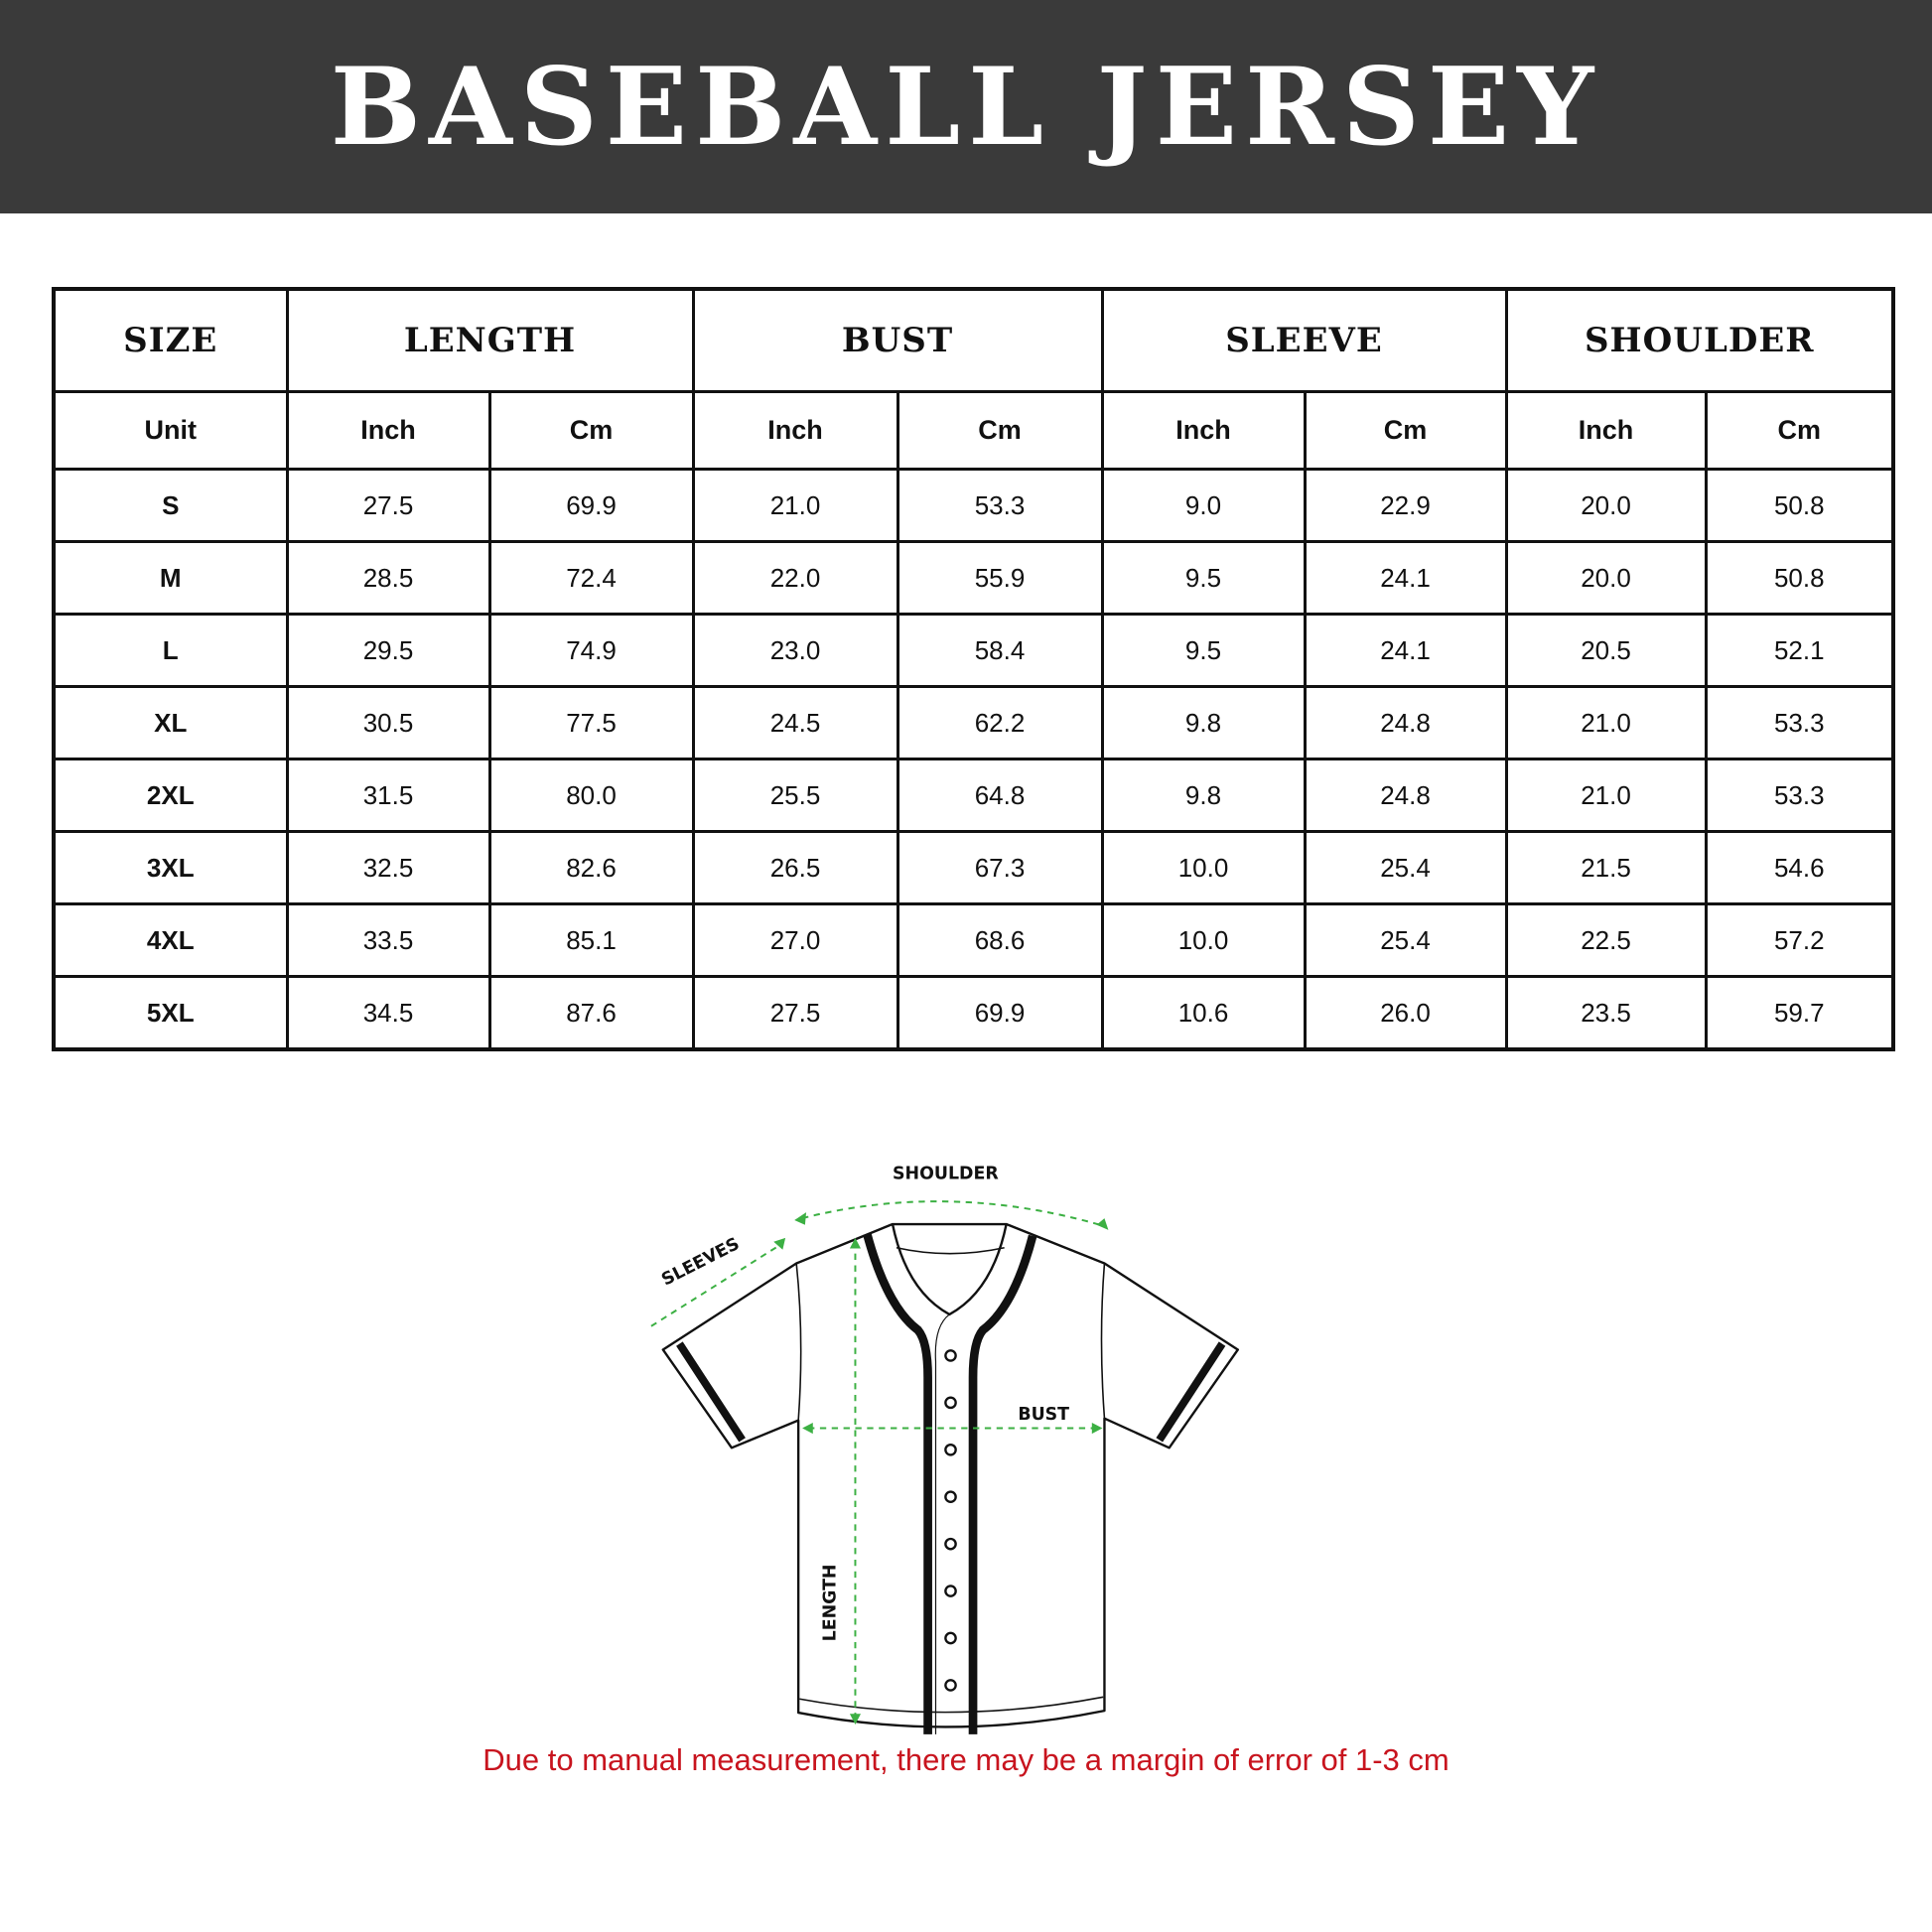  What do you see at coordinates (170, 868) in the screenshot?
I see `size-cell: 3XL` at bounding box center [170, 868].